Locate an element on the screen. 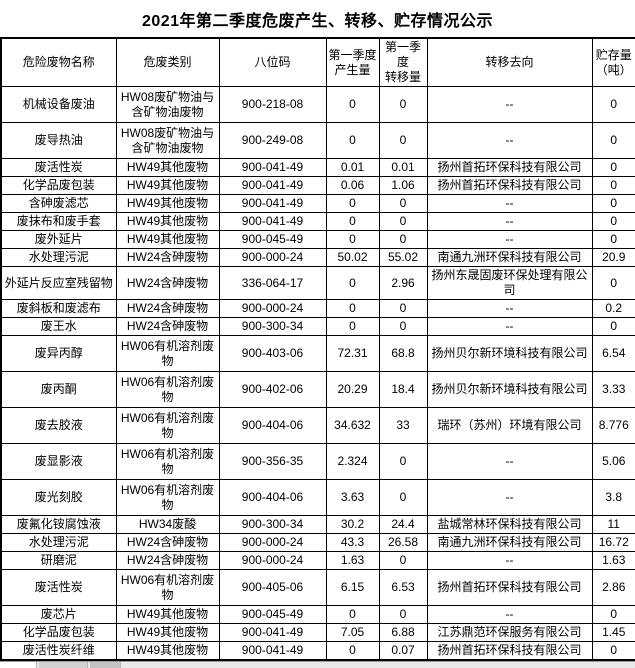 Image resolution: width=635 pixels, height=668 pixels. cell-name: 废丙酮 is located at coordinates (58, 389).